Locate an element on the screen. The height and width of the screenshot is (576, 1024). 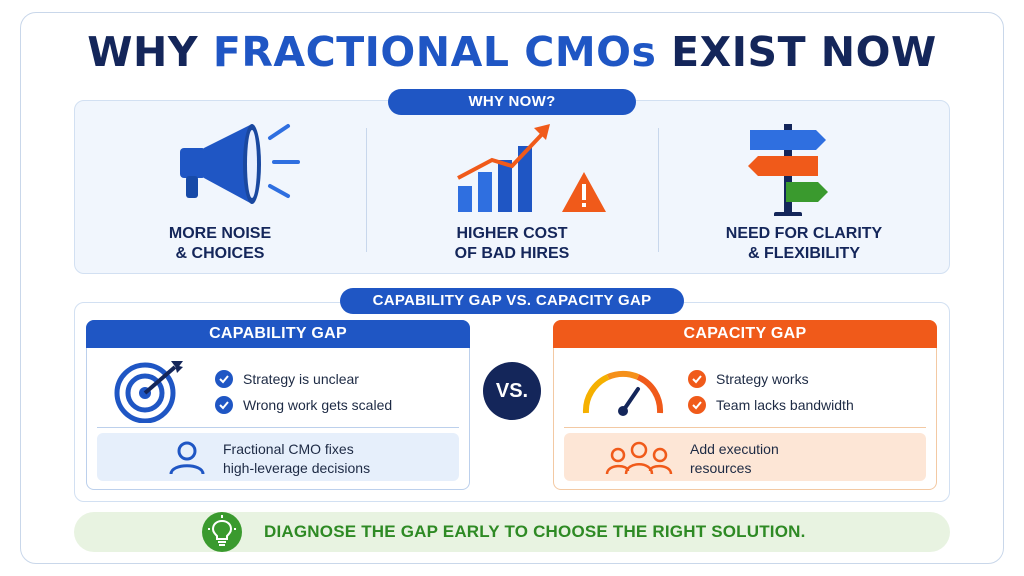
check-text: Strategy is unclear is located at coordinates (301, 379).